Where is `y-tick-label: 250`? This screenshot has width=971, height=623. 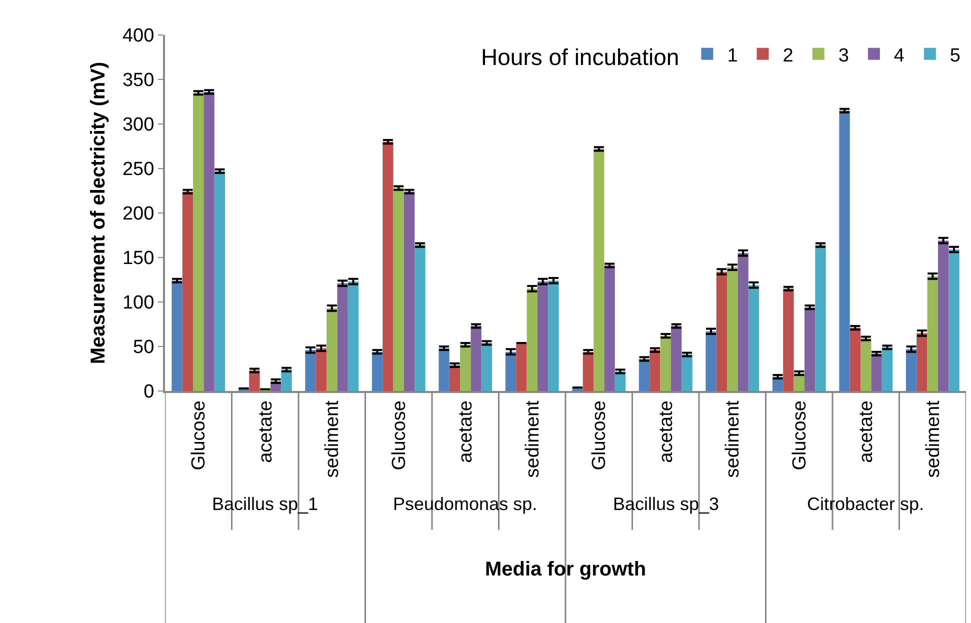 y-tick-label: 250 is located at coordinates (138, 169).